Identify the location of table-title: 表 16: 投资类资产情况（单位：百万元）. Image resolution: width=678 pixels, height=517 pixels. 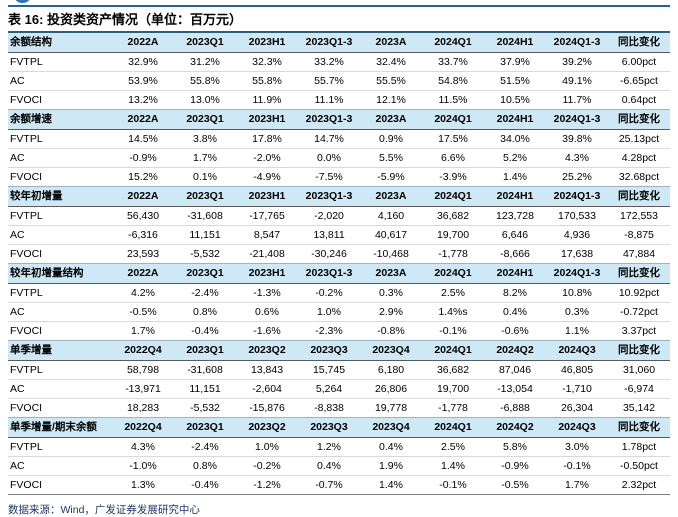
(125, 19).